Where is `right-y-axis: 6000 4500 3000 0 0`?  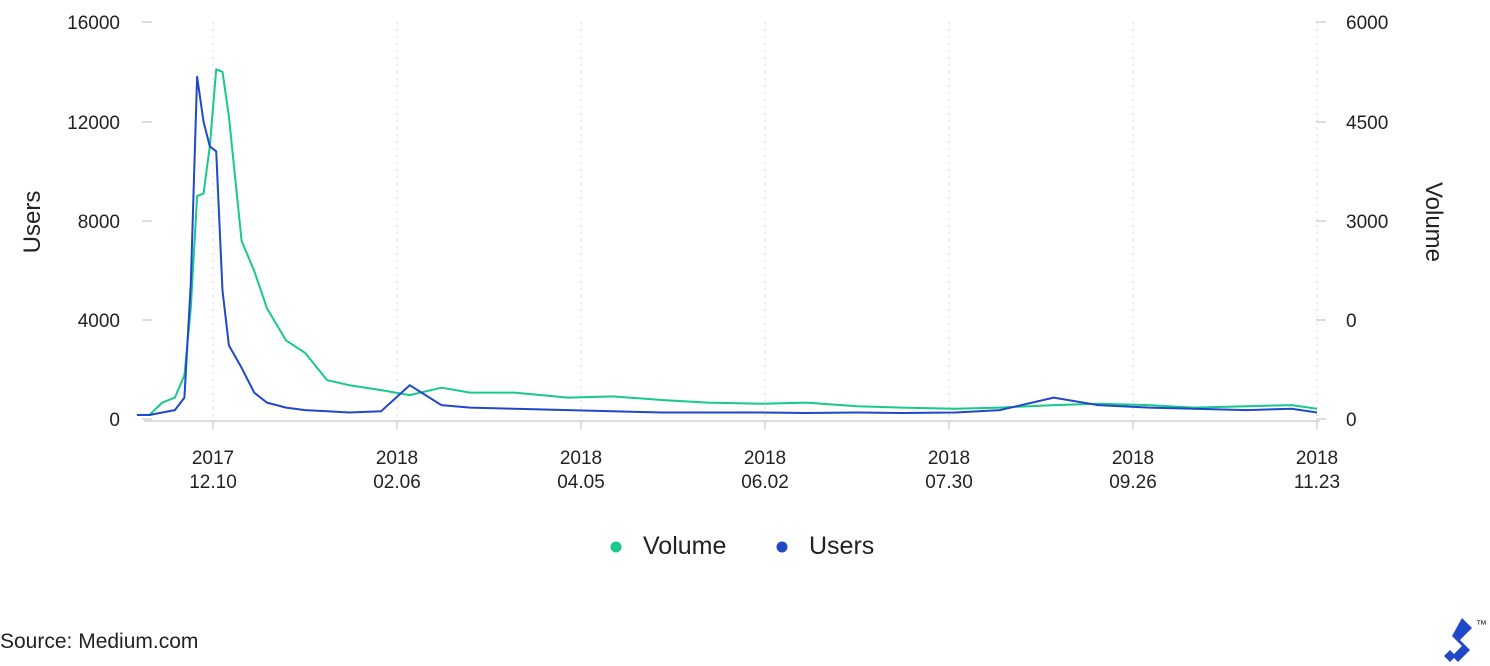 right-y-axis: 6000 4500 3000 0 0 is located at coordinates (1352, 222).